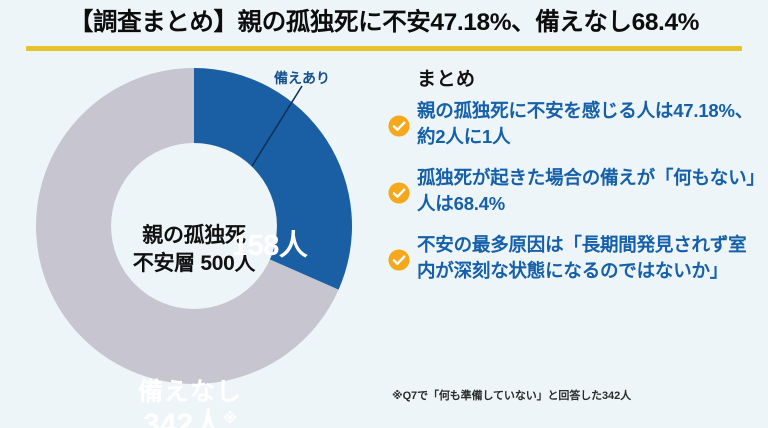 Image resolution: width=768 pixels, height=428 pixels. I want to click on donut-label-bienashi: 備えなし 342人※, so click(190, 403).